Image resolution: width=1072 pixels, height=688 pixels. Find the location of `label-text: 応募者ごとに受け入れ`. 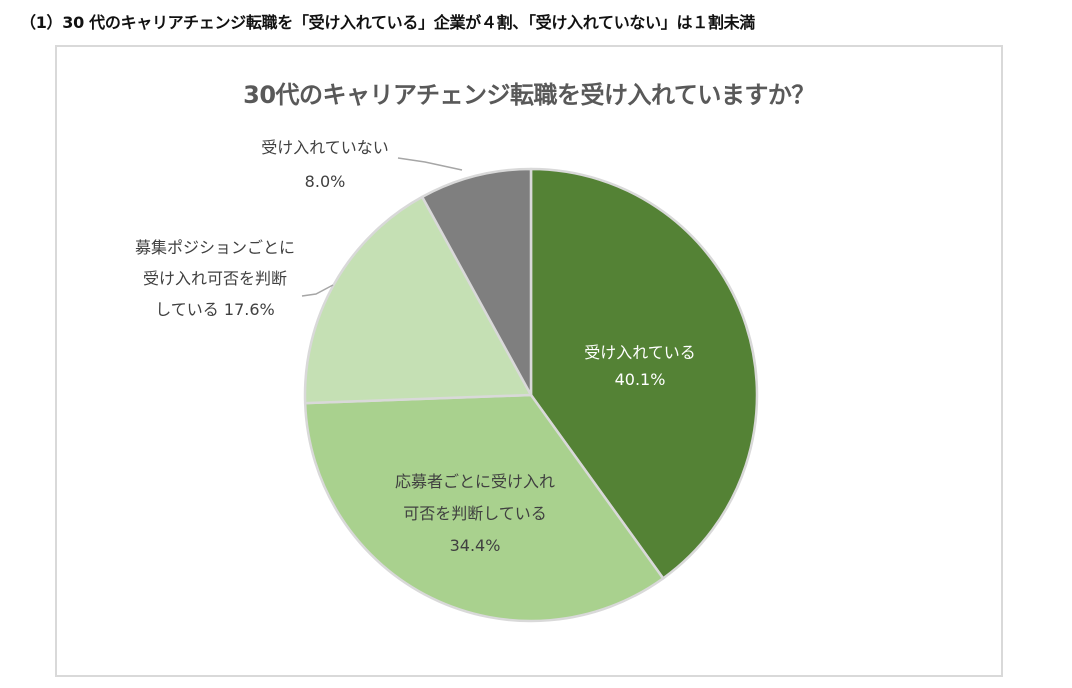

label-text: 応募者ごとに受け入れ is located at coordinates (474, 481).